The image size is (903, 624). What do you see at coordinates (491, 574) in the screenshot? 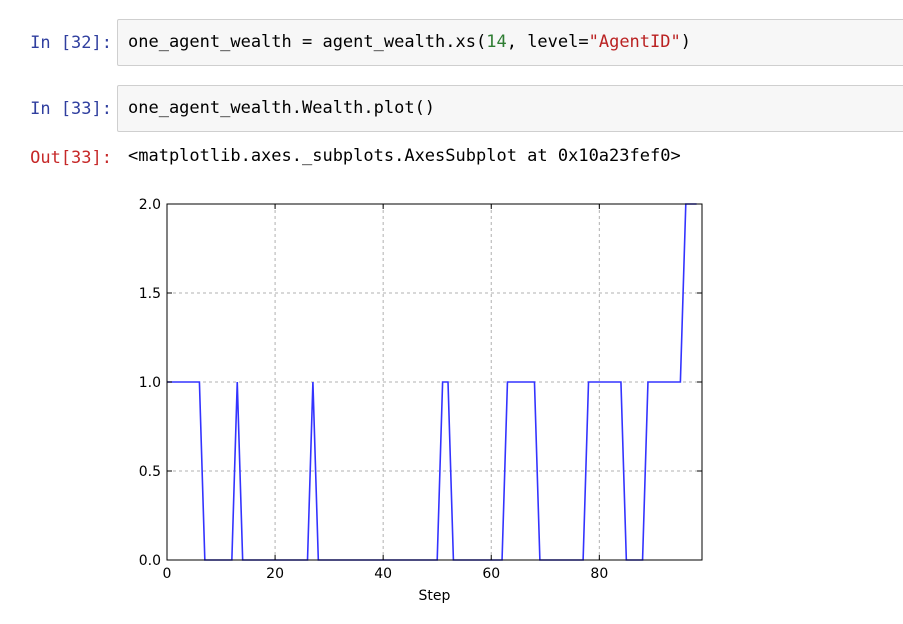
I see `x-tick-label: 60` at bounding box center [491, 574].